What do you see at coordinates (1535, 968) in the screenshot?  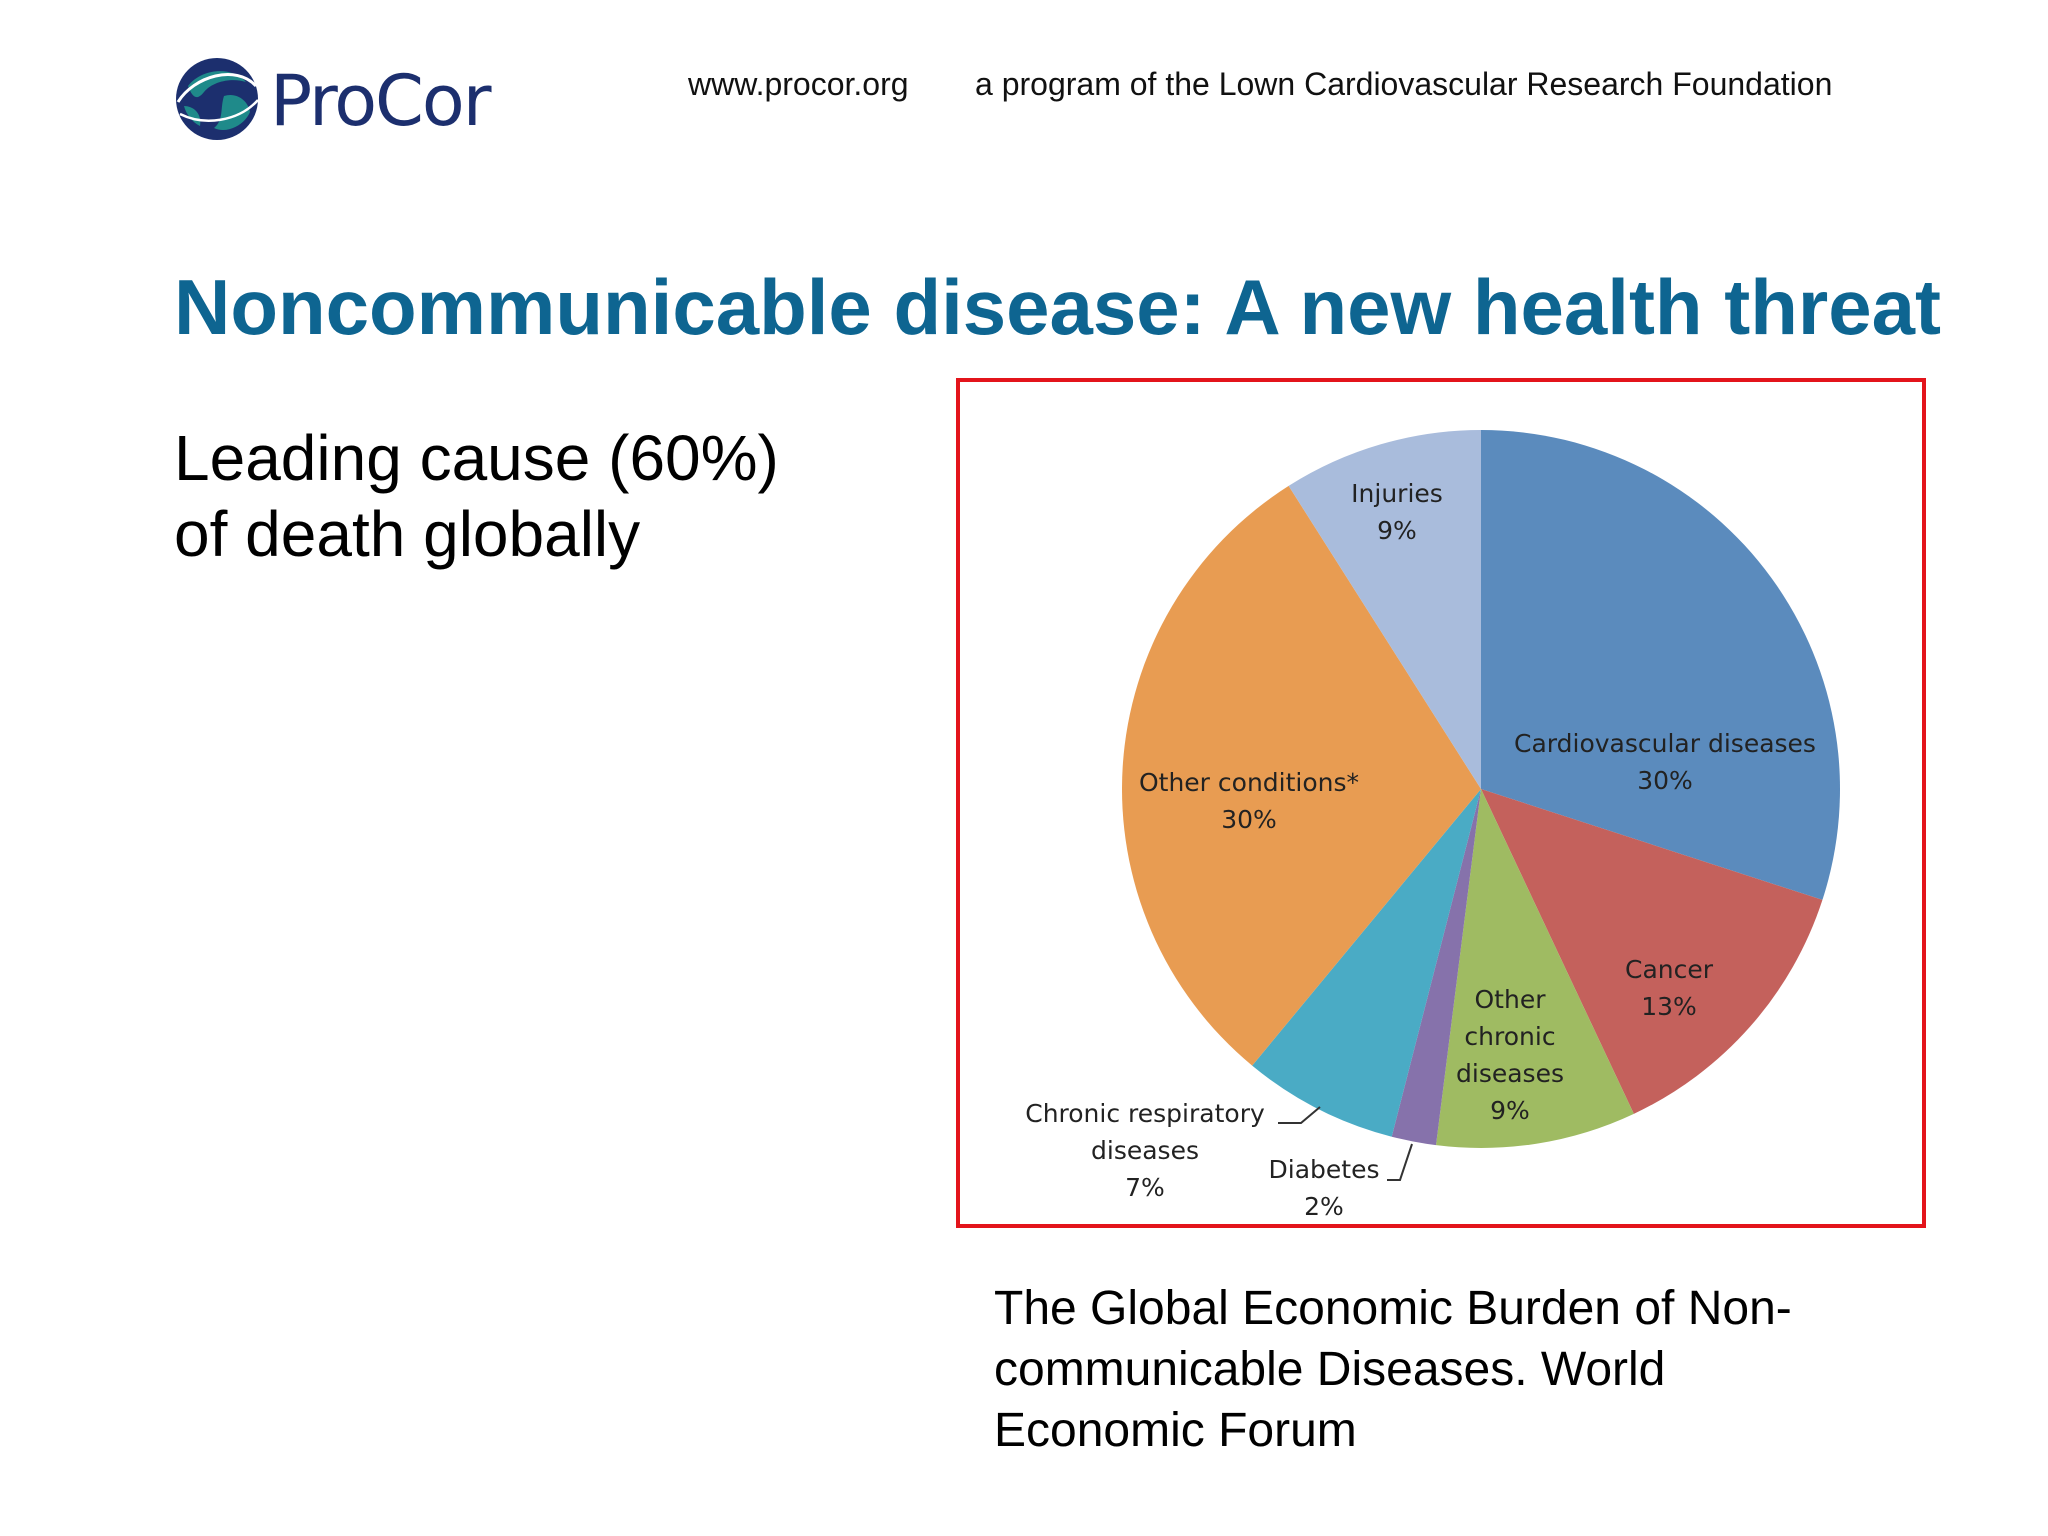 I see `pie-slice-other-chronic-diseases` at bounding box center [1535, 968].